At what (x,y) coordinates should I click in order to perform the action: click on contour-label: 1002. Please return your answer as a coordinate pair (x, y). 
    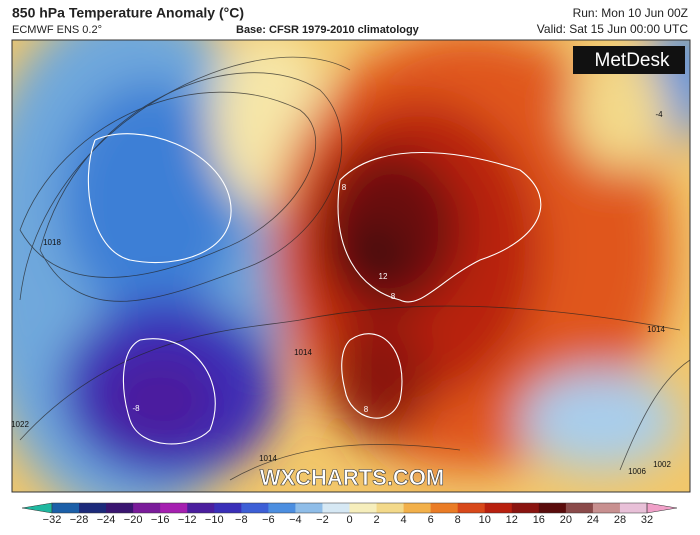
    Looking at the image, I should click on (662, 464).